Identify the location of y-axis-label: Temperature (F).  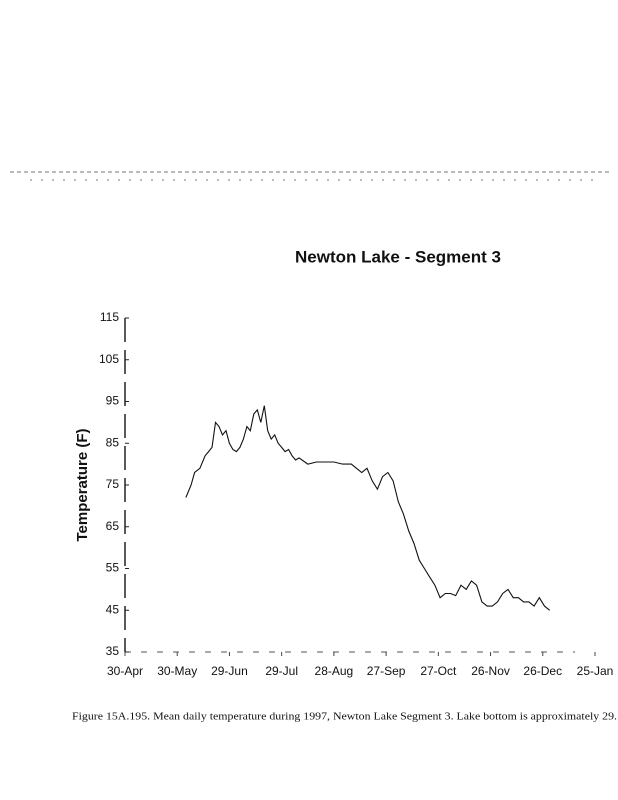
(82, 484).